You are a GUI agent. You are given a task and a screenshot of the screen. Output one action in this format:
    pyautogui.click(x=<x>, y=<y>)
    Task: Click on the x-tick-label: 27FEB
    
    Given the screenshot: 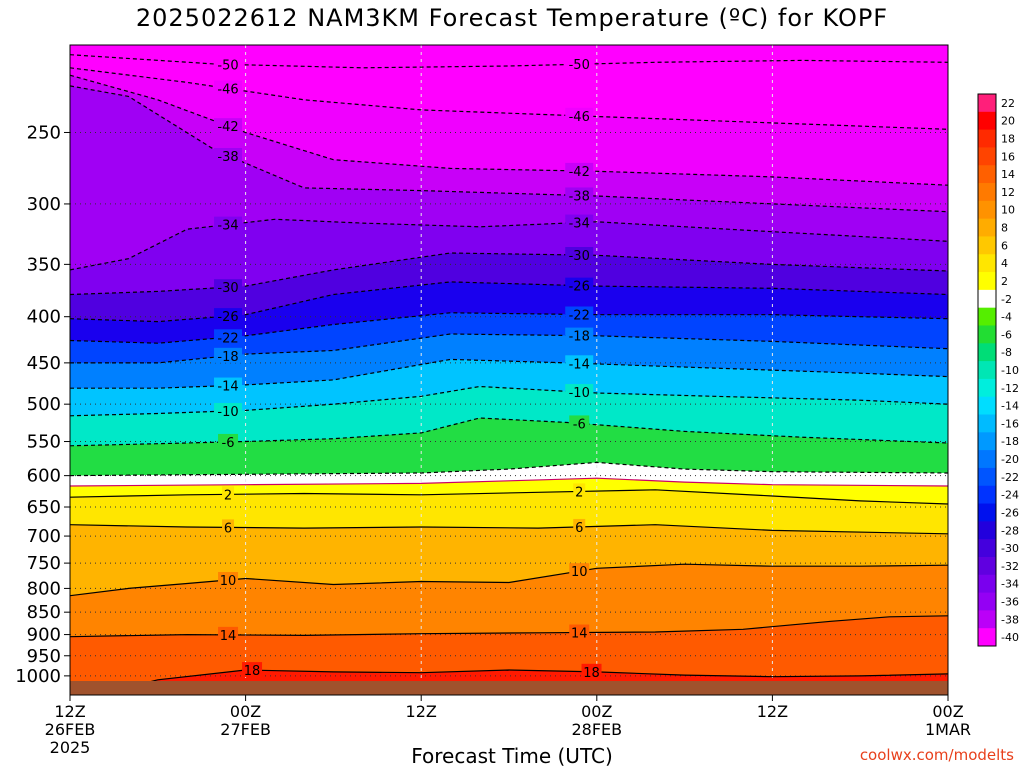 What is the action you would take?
    pyautogui.click(x=245, y=729)
    